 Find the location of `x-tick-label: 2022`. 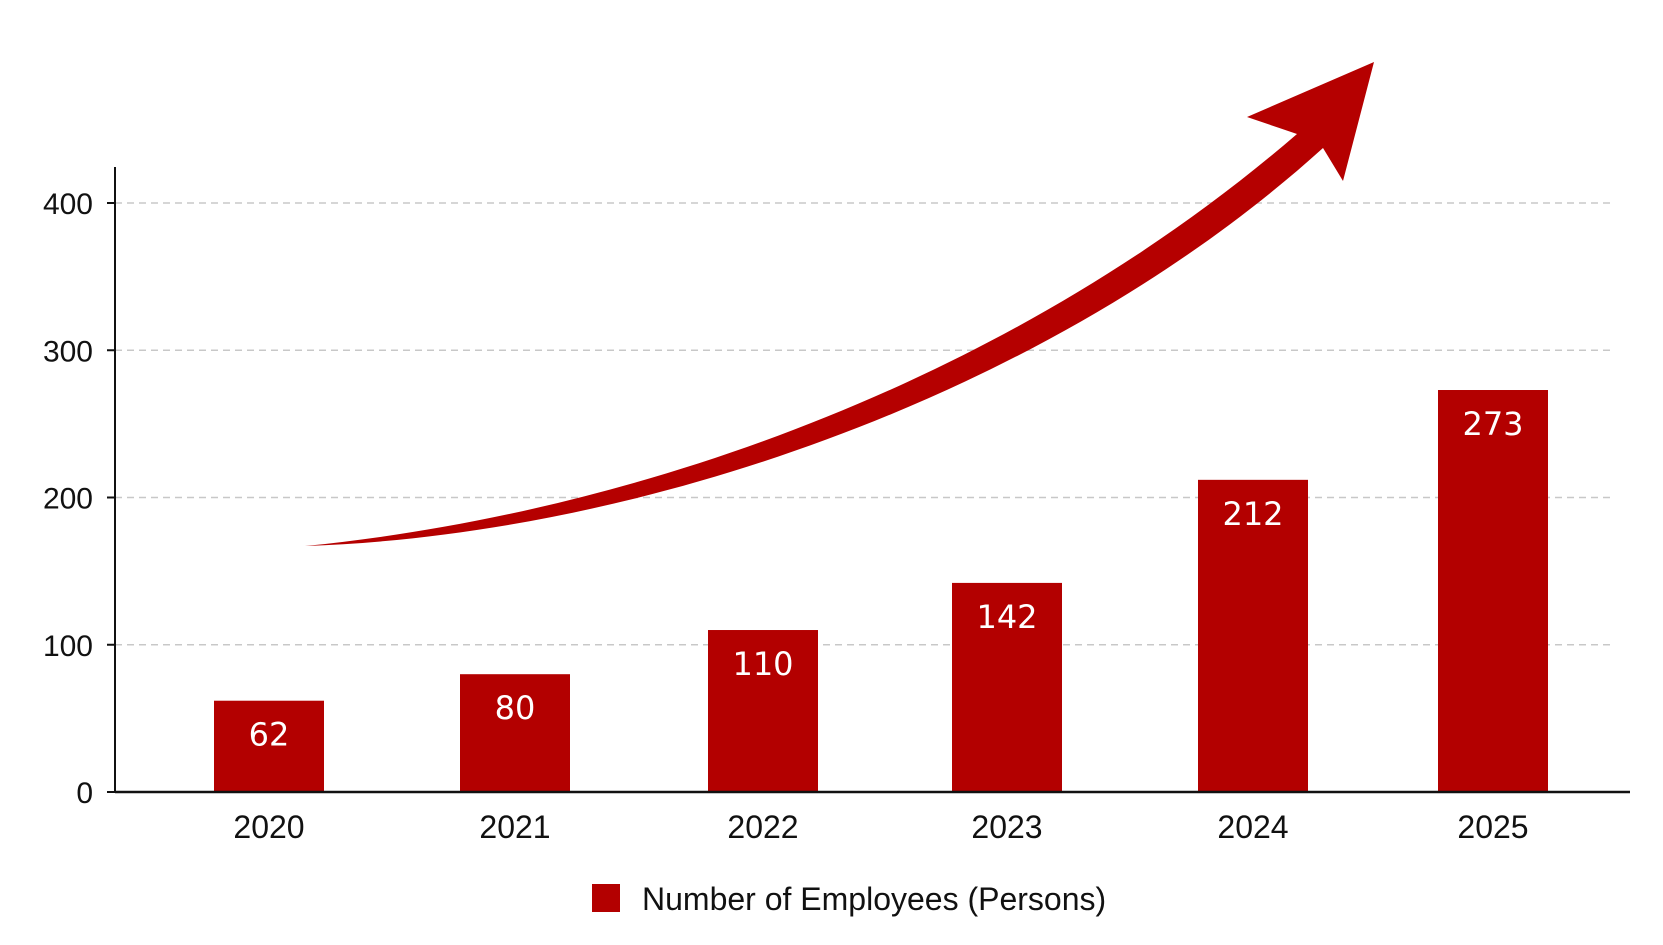

x-tick-label: 2022 is located at coordinates (762, 827).